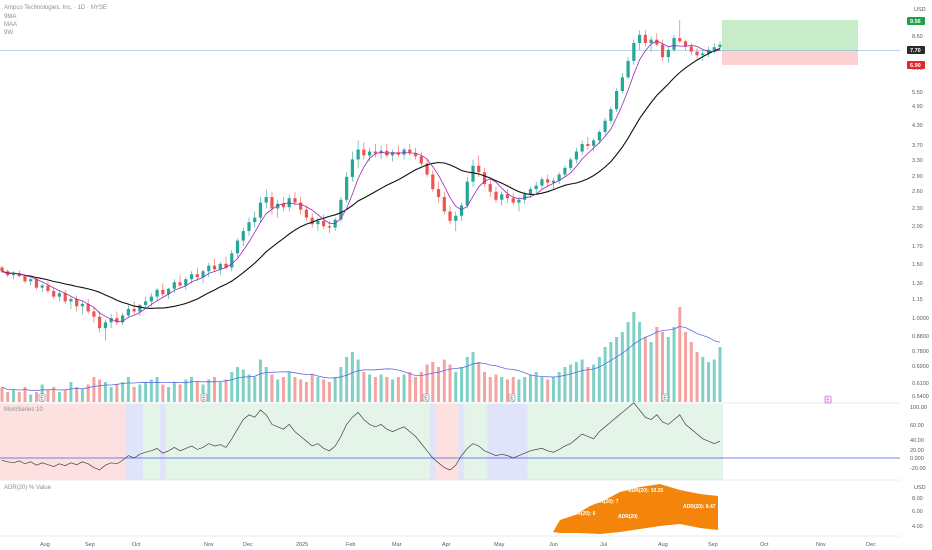 This screenshot has width=932, height=550. Describe the element at coordinates (915, 22) in the screenshot. I see `target-tag-text: 9.56` at that location.